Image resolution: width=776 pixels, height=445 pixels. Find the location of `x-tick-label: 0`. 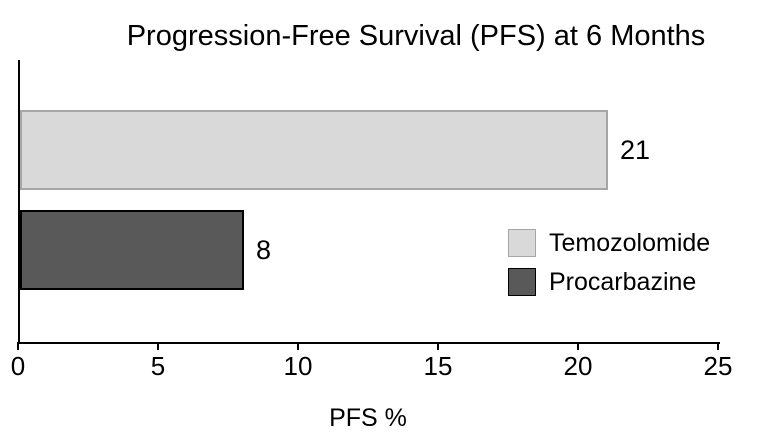

x-tick-label: 0 is located at coordinates (18, 366).